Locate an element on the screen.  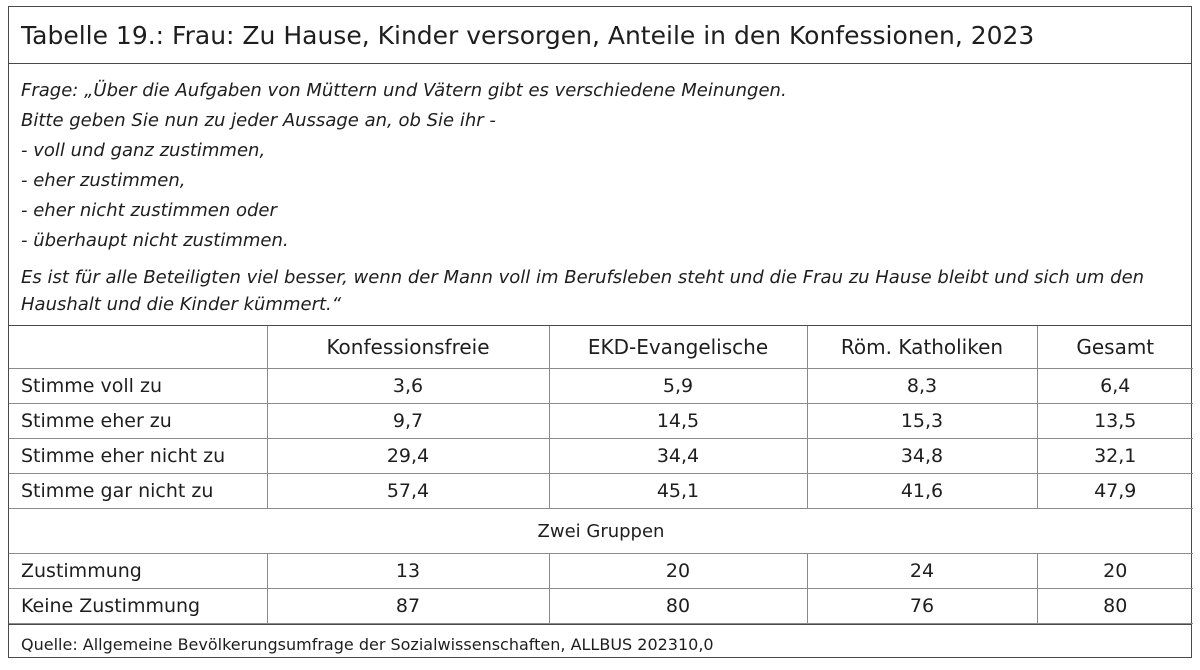
table-cell: 32,1 is located at coordinates (1114, 456).